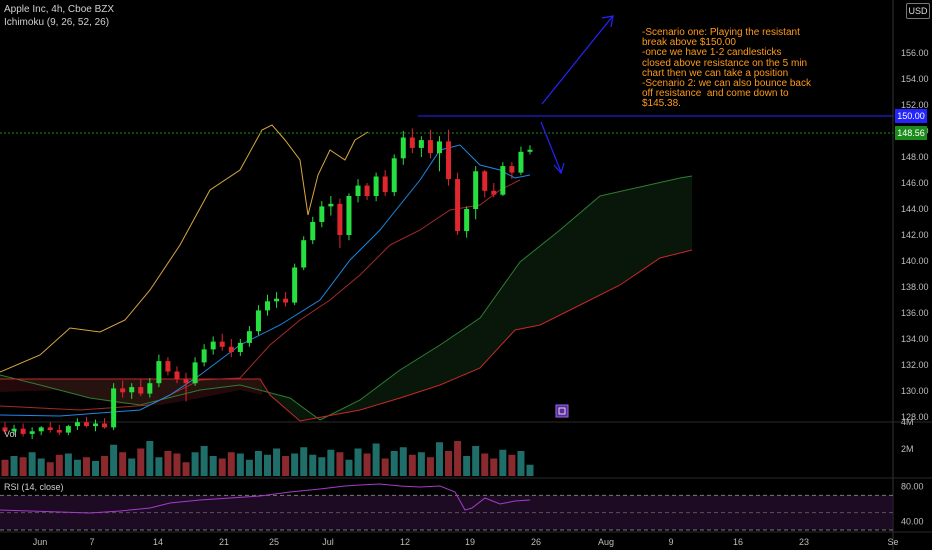 The image size is (932, 550). I want to click on calendar-icon, so click(562, 411).